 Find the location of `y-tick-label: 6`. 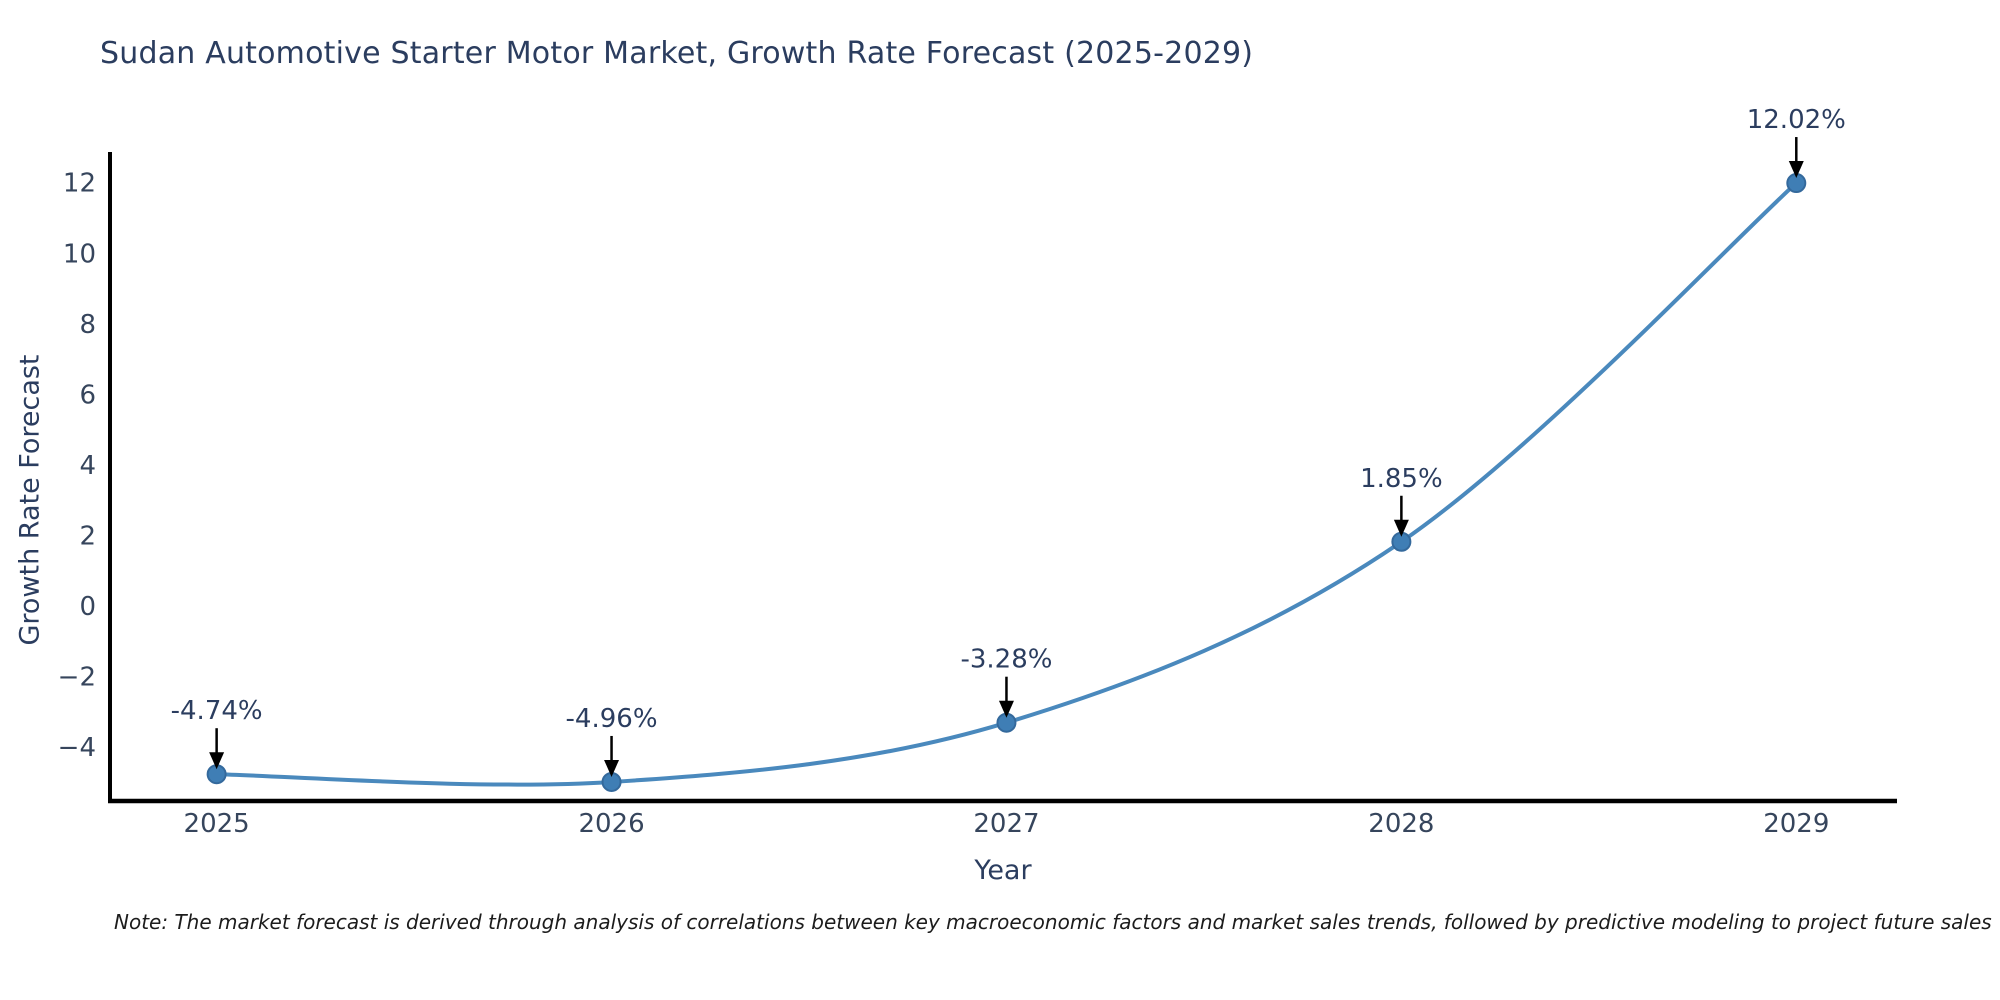

y-tick-label: 6 is located at coordinates (87, 395).